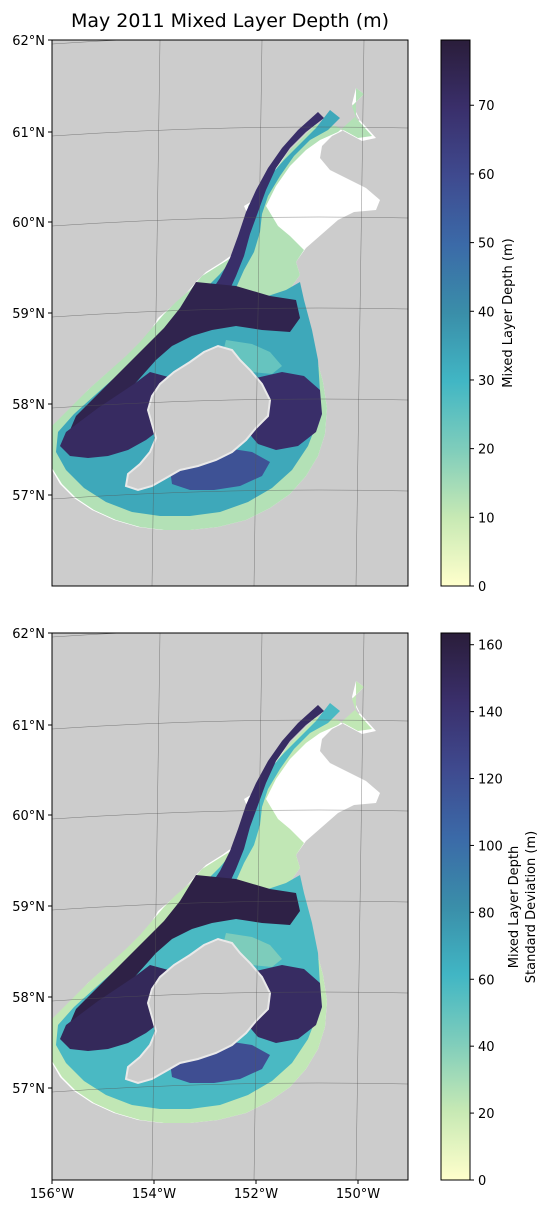 Image resolution: width=550 pixels, height=1211 pixels. Describe the element at coordinates (154, 1194) in the screenshot. I see `lon-label: 154°W` at that location.